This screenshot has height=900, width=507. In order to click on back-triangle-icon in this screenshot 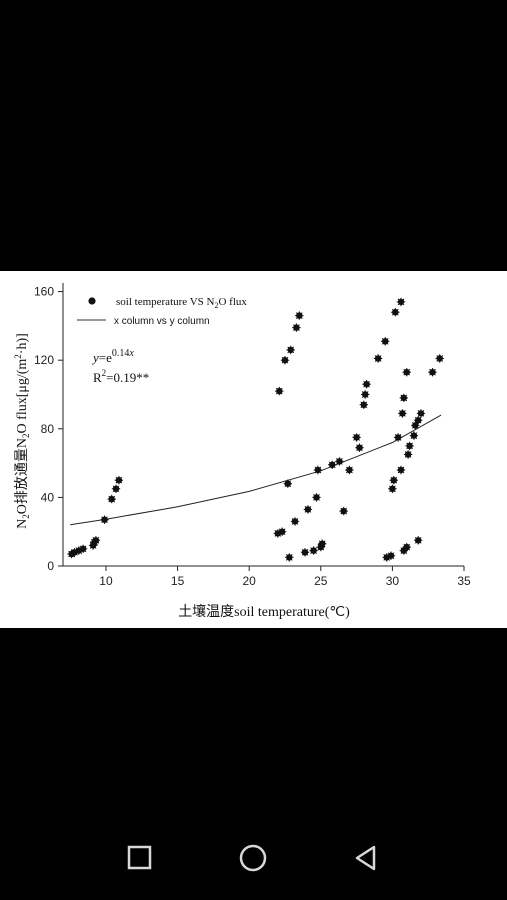, I will do `click(365, 858)`.